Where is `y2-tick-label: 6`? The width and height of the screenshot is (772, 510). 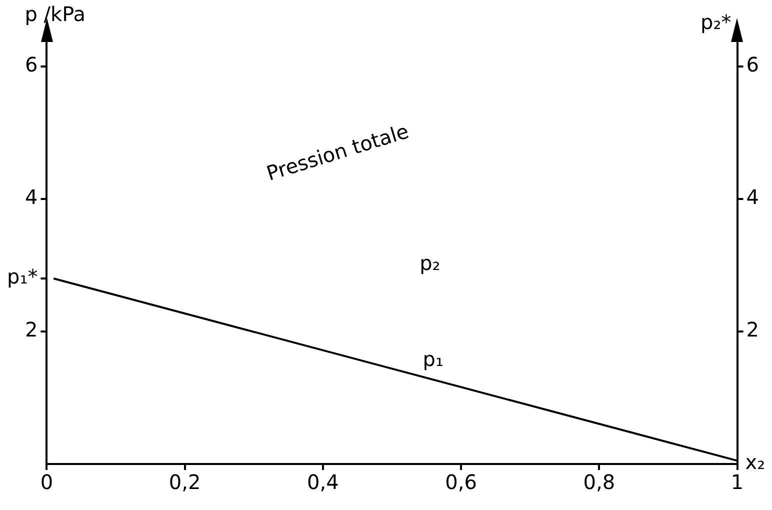 y2-tick-label: 6 is located at coordinates (753, 64).